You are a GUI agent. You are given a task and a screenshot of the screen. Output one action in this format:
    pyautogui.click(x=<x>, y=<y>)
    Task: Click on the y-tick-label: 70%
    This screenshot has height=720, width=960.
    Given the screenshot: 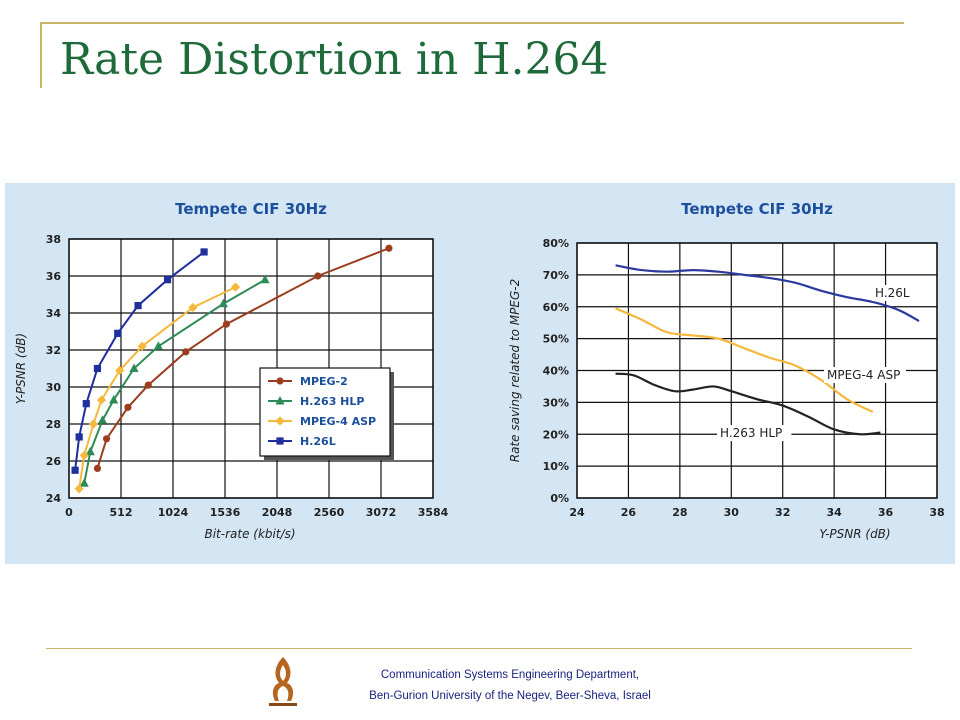 What is the action you would take?
    pyautogui.click(x=556, y=275)
    